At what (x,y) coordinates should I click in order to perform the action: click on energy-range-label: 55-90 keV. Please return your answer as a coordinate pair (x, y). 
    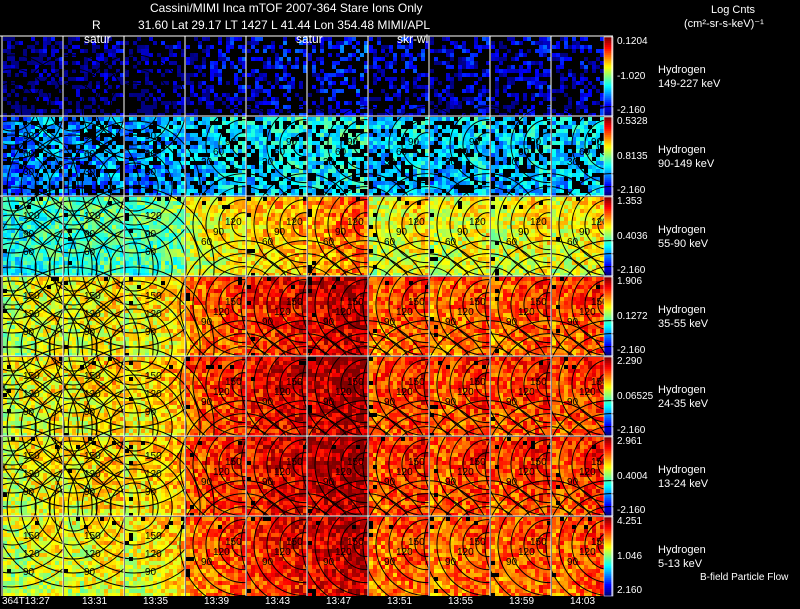
    Looking at the image, I should click on (683, 244).